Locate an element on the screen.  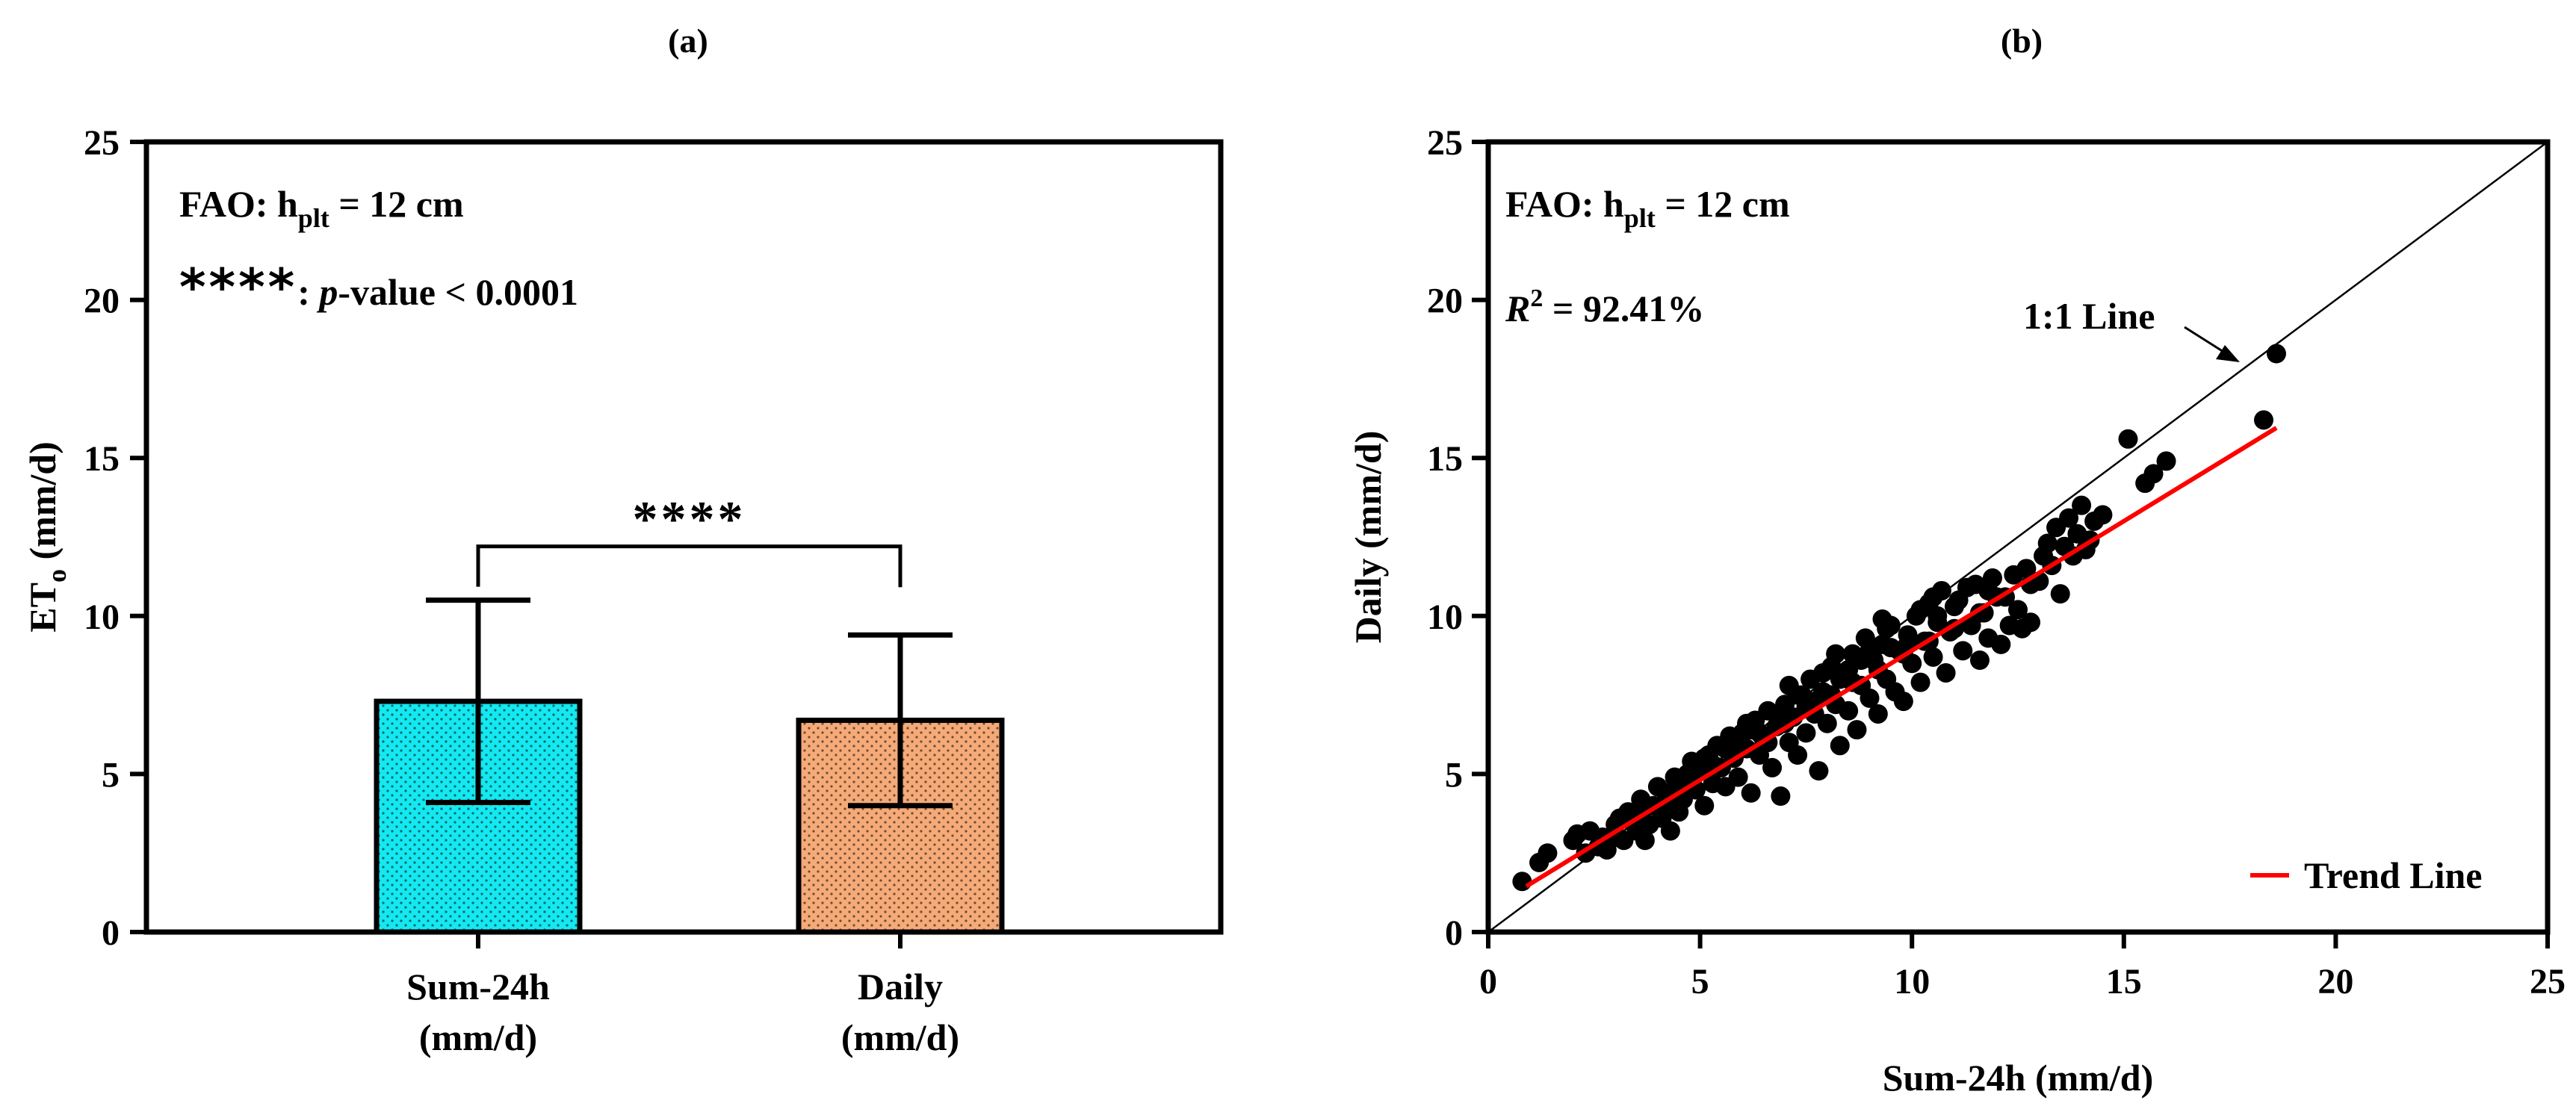
panel-a-y-axis-title: ETo (mm/d) is located at coordinates (47, 537).